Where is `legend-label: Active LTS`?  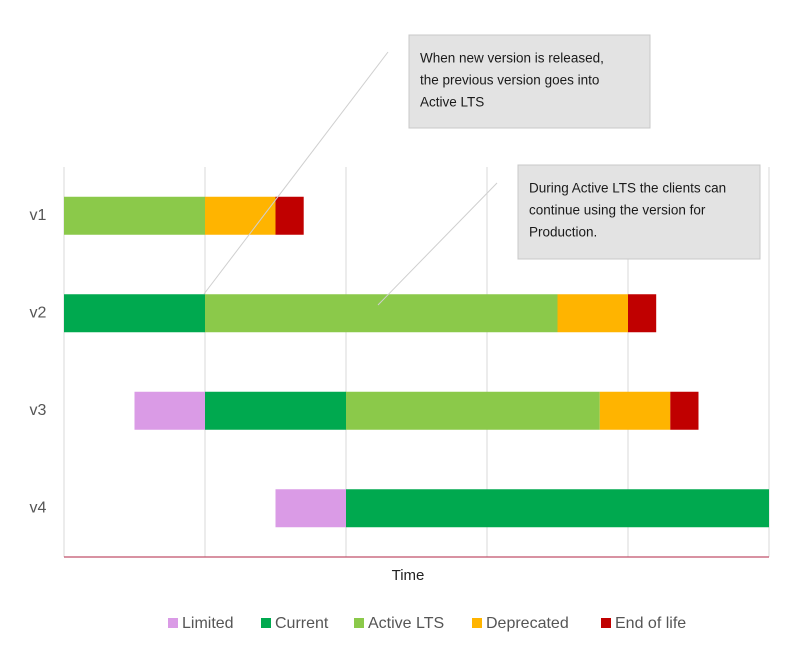 legend-label: Active LTS is located at coordinates (406, 623).